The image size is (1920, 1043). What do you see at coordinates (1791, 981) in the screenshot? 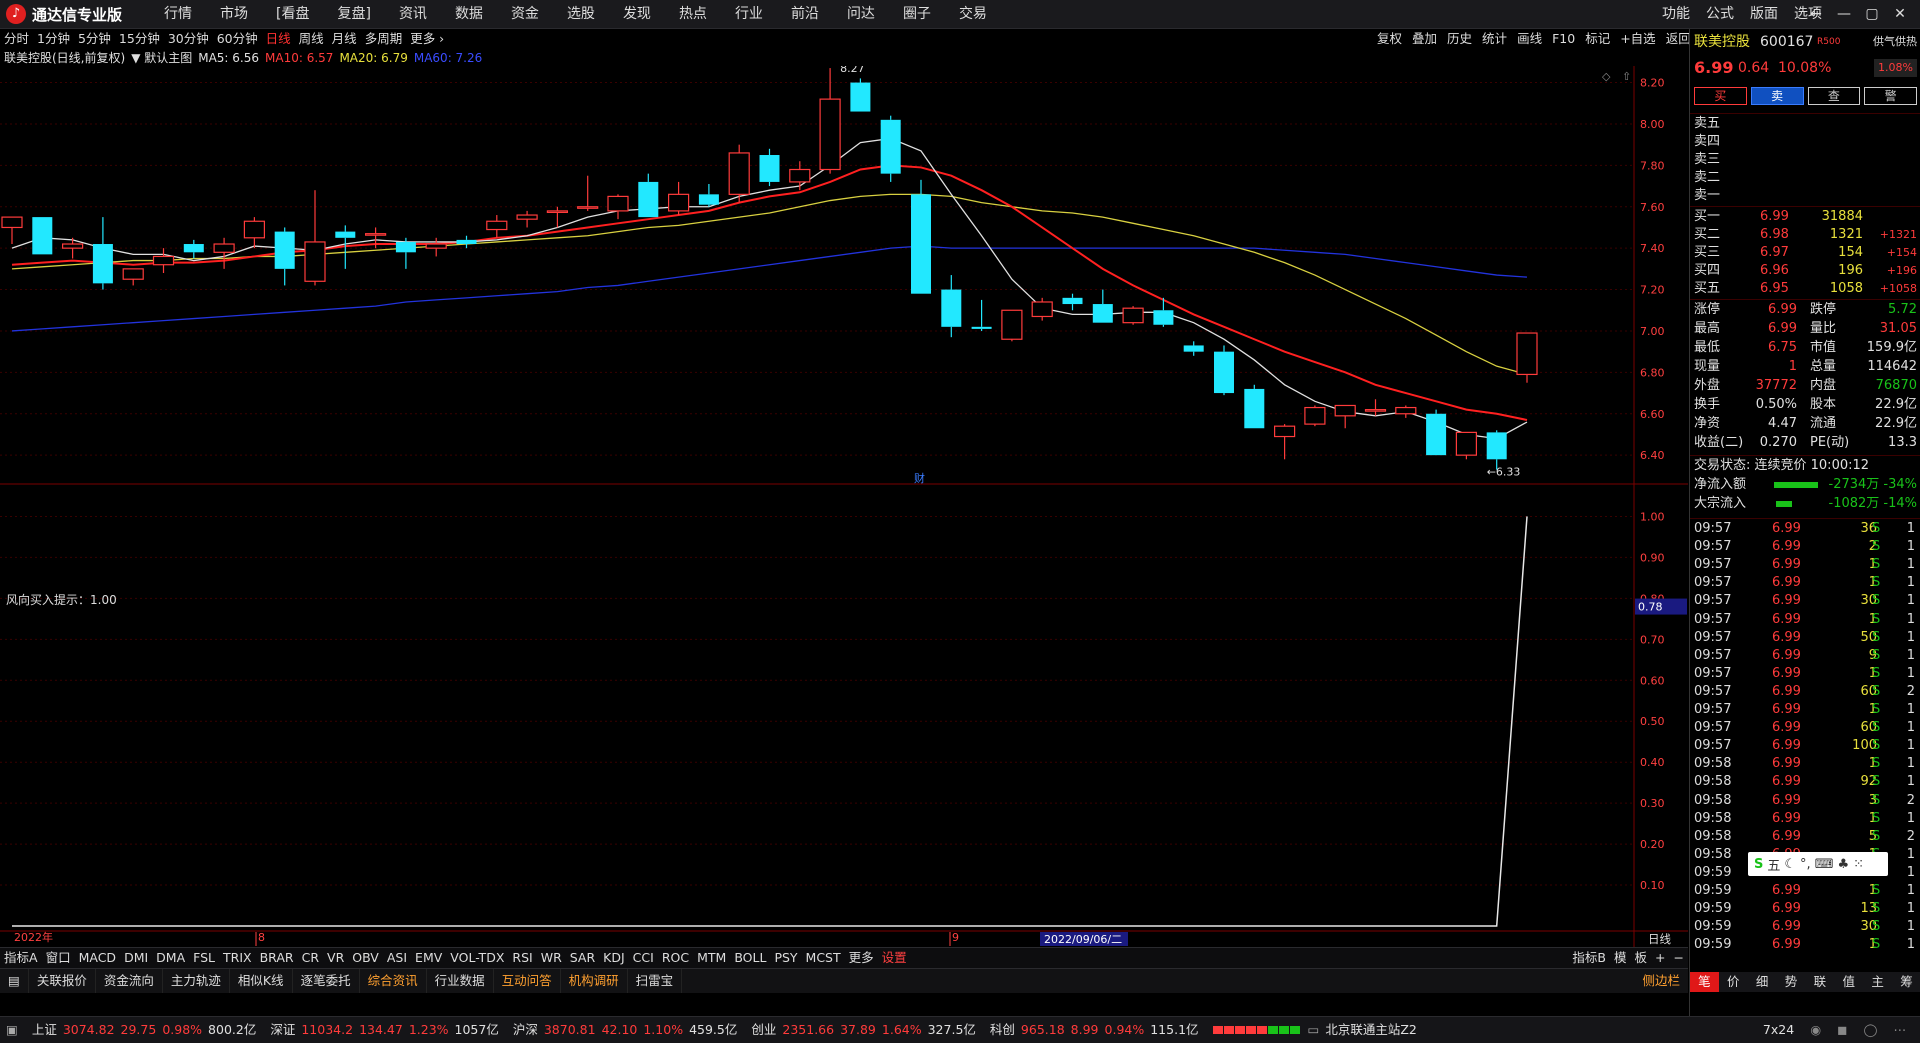
I see `quote-tab: 势` at bounding box center [1791, 981].